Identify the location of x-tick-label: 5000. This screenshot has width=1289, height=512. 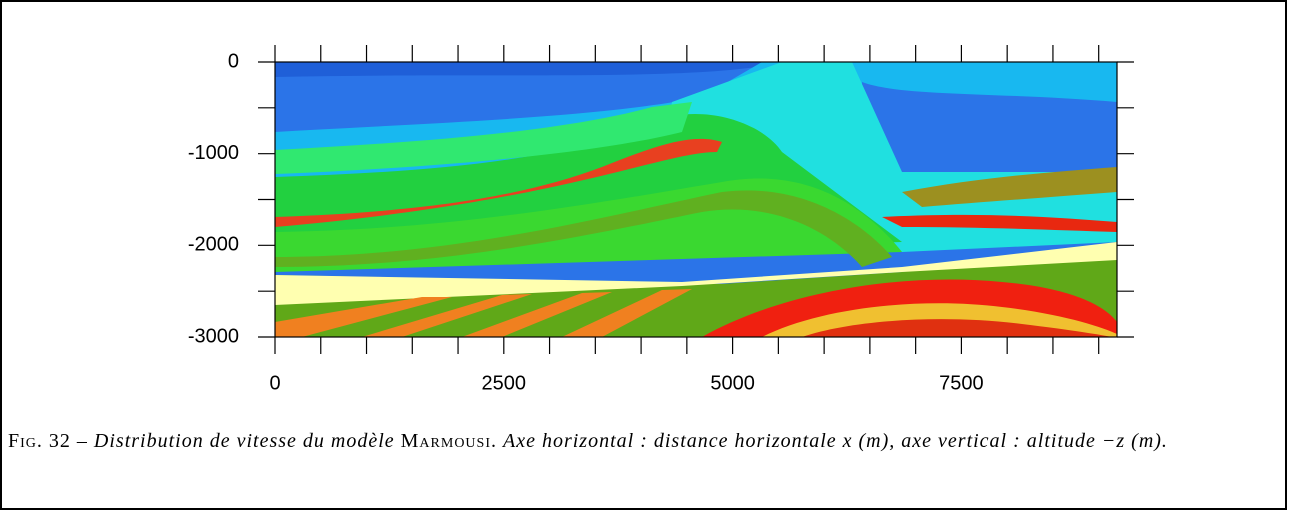
(732, 383).